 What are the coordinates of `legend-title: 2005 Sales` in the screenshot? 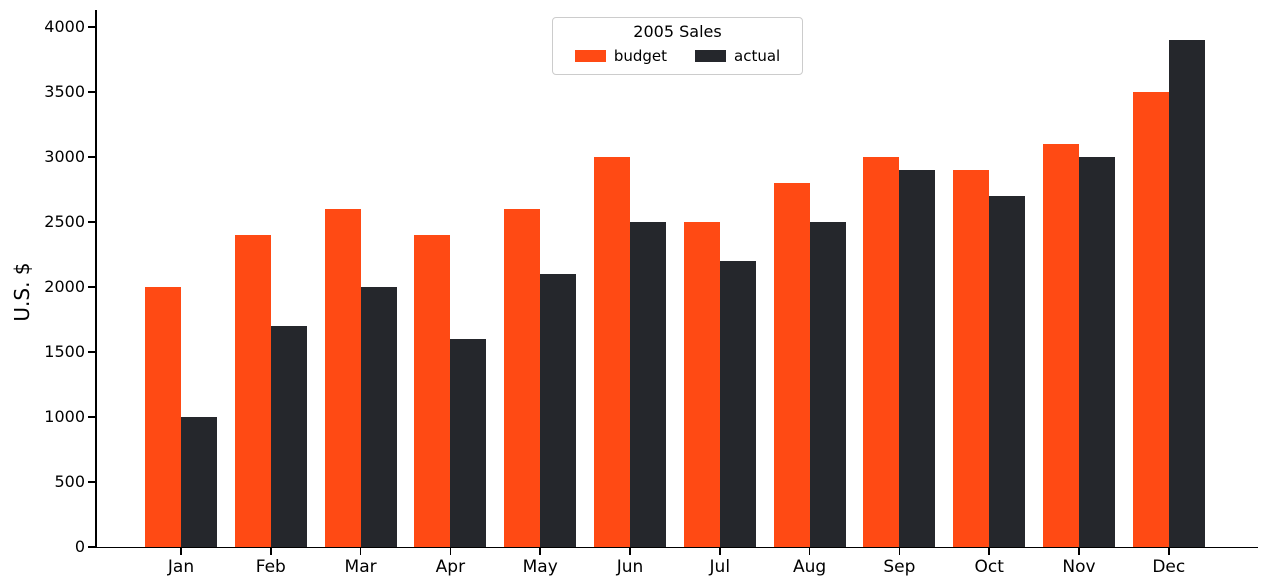 It's located at (677, 31).